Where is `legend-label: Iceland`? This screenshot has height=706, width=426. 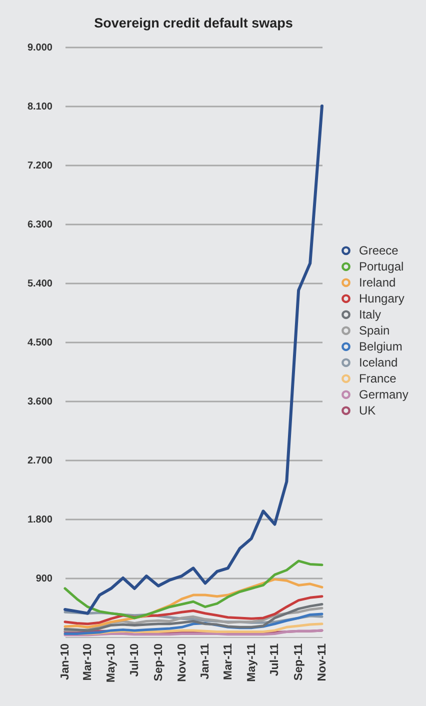 legend-label: Iceland is located at coordinates (378, 363).